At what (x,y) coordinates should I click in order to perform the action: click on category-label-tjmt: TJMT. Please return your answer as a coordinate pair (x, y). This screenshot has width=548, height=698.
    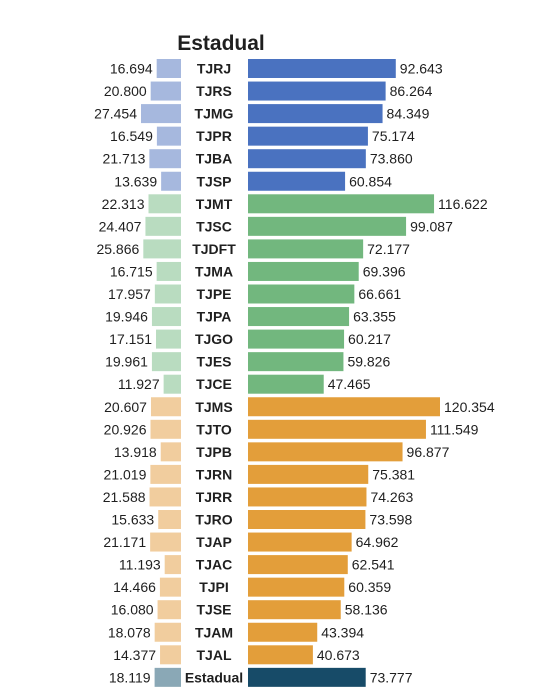
    Looking at the image, I should click on (214, 204).